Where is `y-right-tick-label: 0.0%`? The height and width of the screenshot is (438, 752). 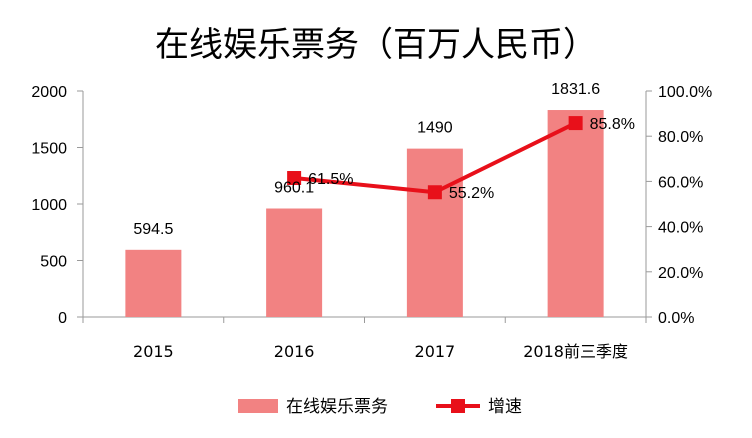
y-right-tick-label: 0.0% is located at coordinates (676, 318).